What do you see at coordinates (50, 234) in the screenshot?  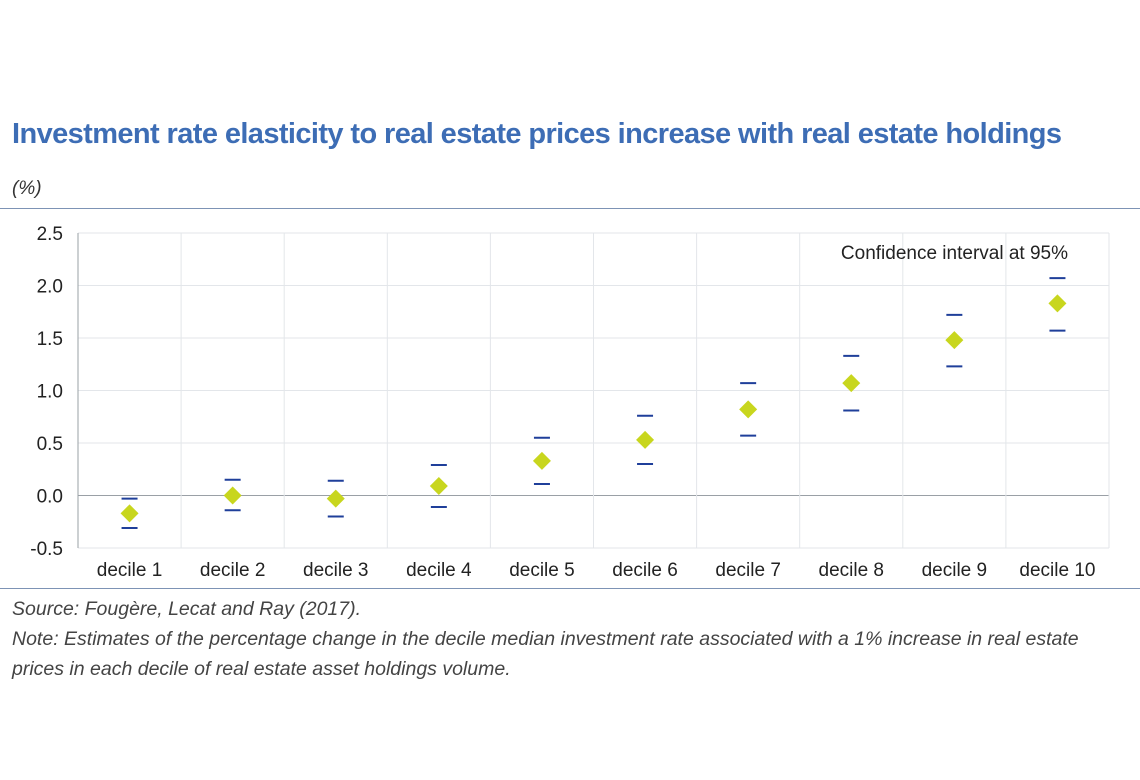 I see `y-tick-label: 2.5` at bounding box center [50, 234].